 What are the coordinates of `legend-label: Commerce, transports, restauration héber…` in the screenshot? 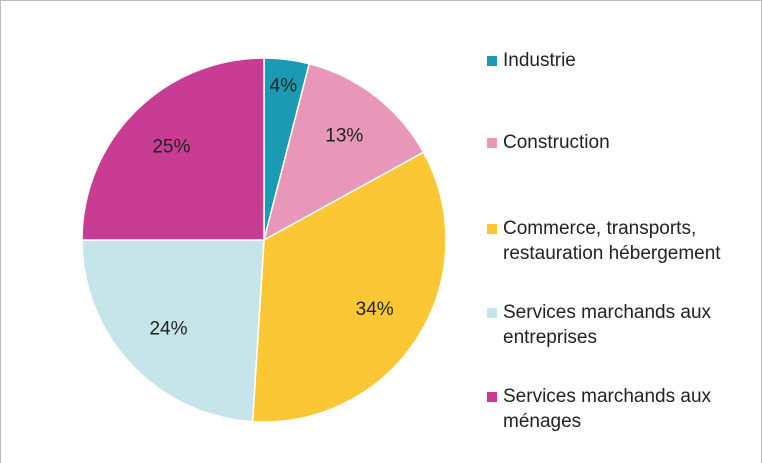 It's located at (612, 241).